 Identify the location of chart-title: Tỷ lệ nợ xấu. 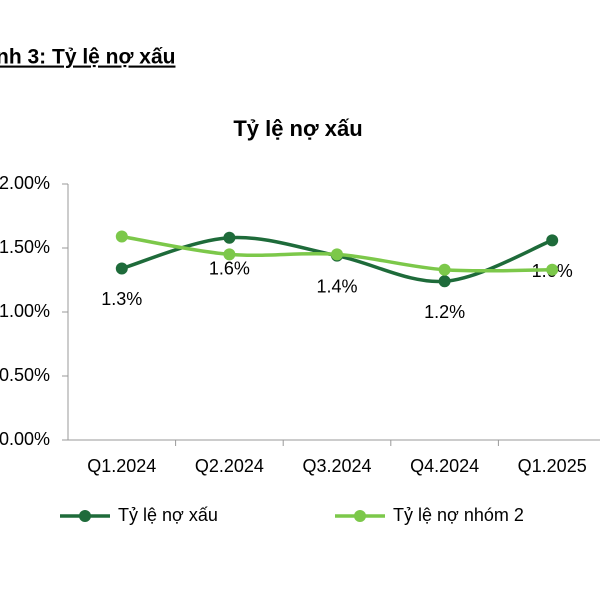
(297, 128).